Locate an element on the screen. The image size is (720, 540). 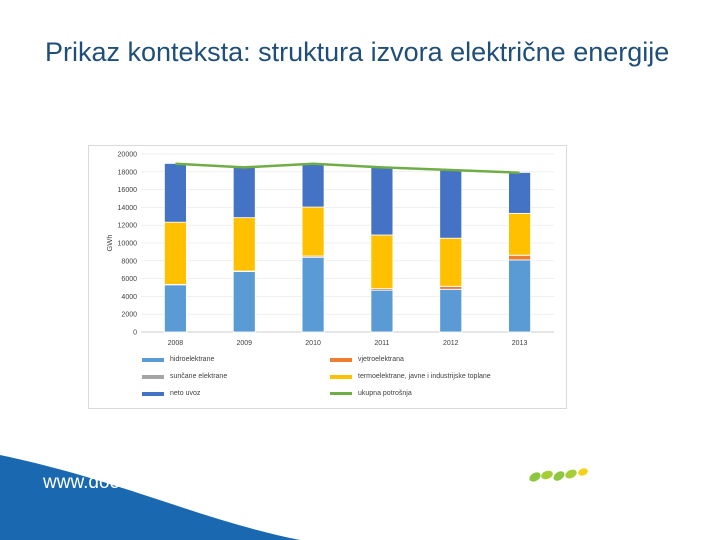
y-tick-label: 12000 is located at coordinates (128, 226).